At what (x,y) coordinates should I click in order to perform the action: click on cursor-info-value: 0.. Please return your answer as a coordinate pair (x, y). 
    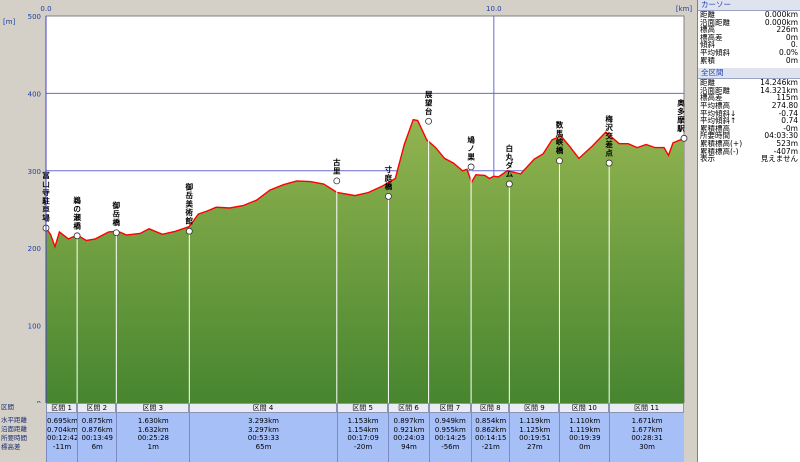
    Looking at the image, I should click on (794, 45).